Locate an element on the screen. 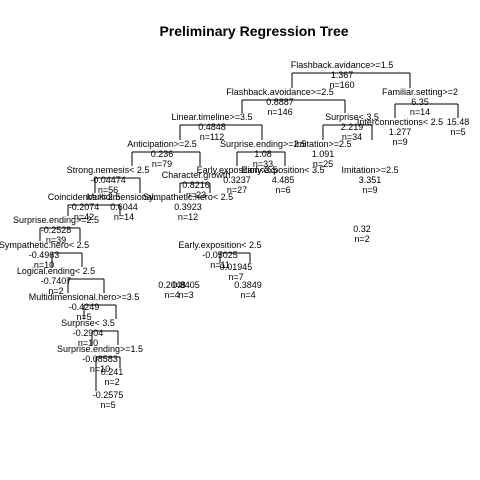 This screenshot has height=480, width=480. node-label-line: n=23 is located at coordinates (196, 195).